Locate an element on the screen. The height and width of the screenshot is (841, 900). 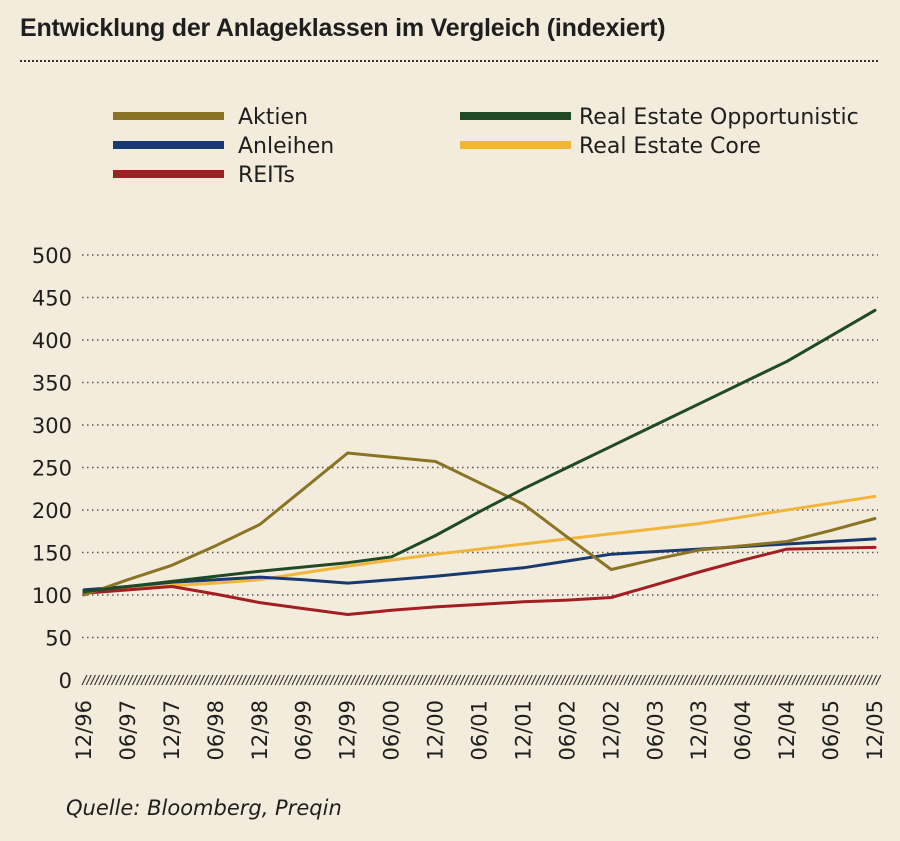
x-tick-label: 06/99 is located at coordinates (304, 730).